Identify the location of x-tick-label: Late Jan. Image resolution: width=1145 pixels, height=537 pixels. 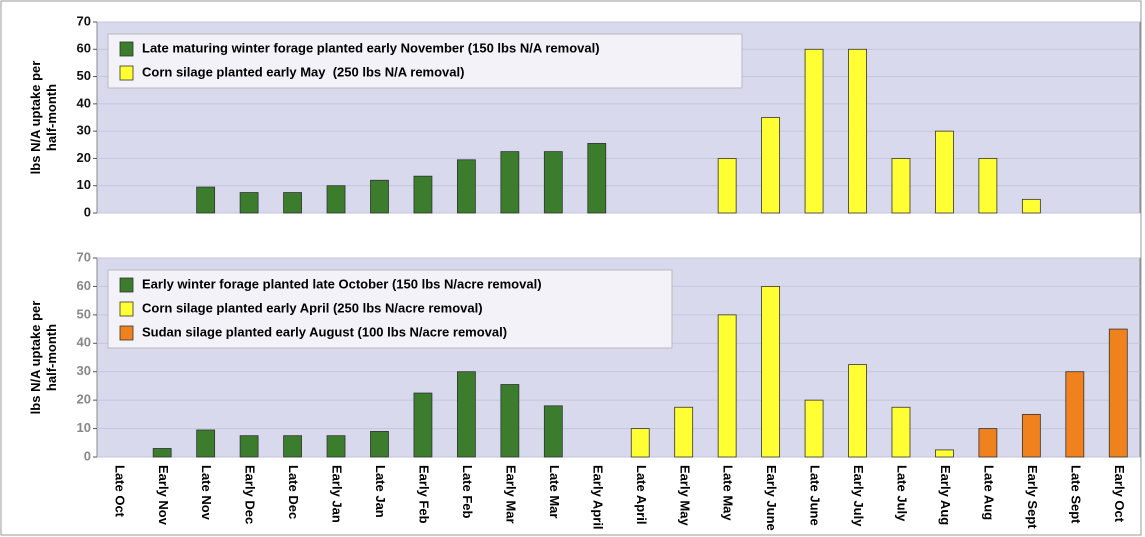
(380, 491).